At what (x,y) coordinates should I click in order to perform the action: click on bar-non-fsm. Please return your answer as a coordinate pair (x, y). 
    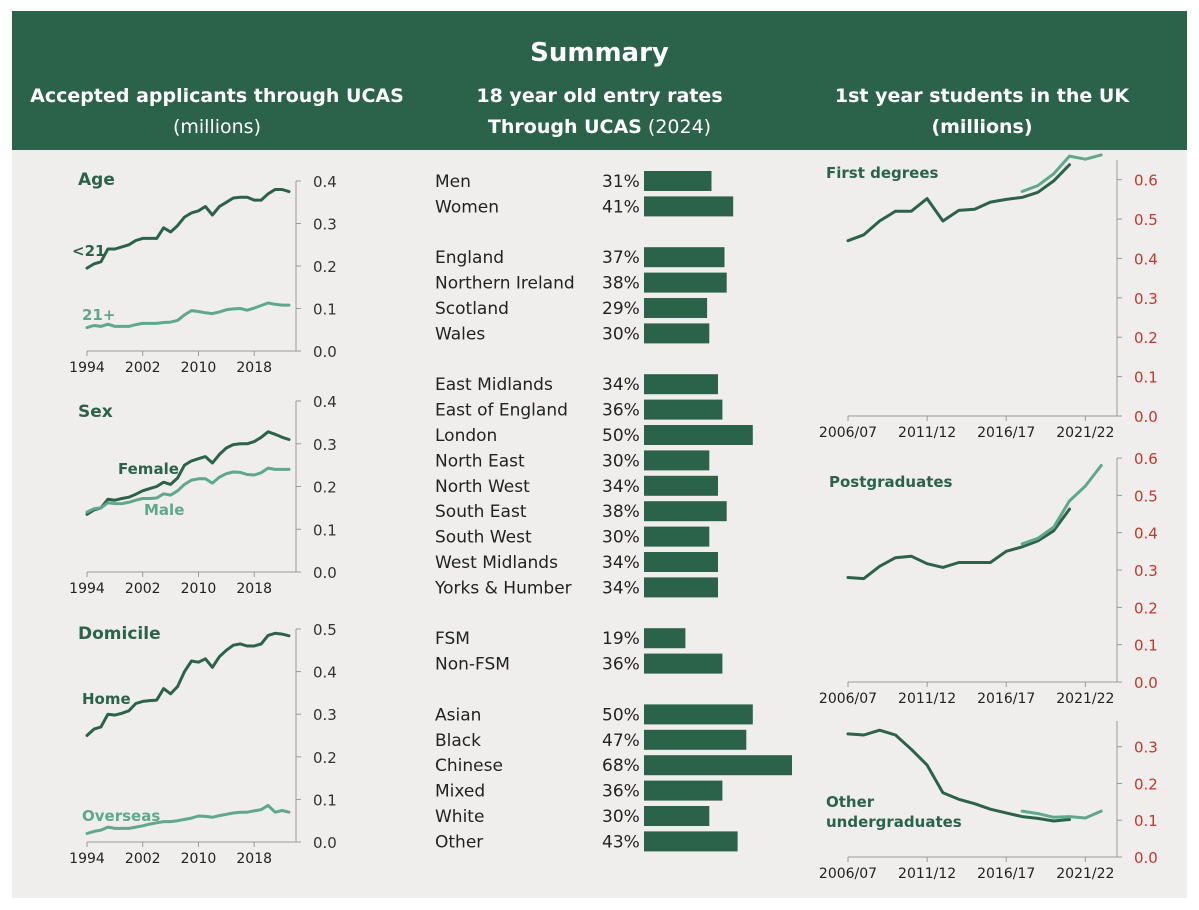
    Looking at the image, I should click on (683, 663).